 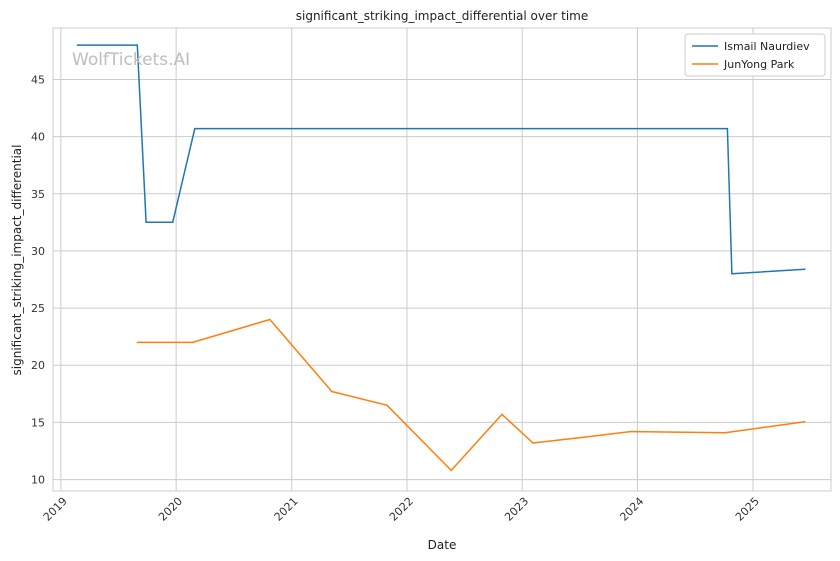 What do you see at coordinates (759, 64) in the screenshot?
I see `legend-label-junyong-park: JunYong Park` at bounding box center [759, 64].